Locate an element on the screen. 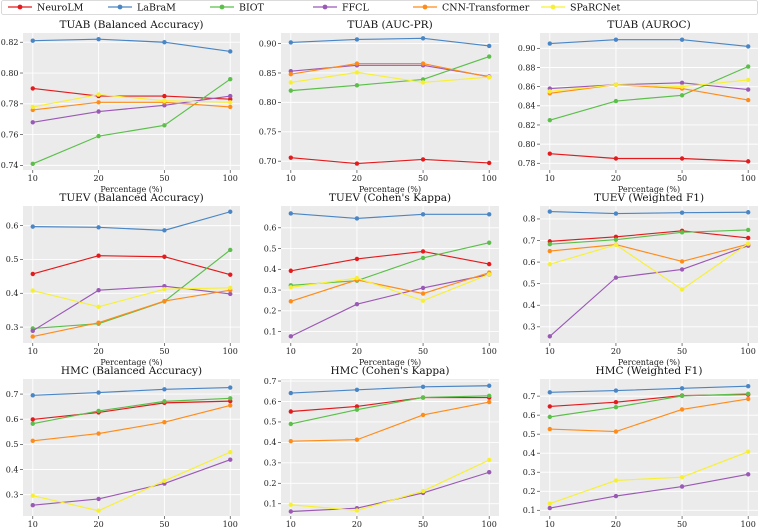 The image size is (761, 531). chart-title: HMC (Weighted F1) is located at coordinates (649, 371).